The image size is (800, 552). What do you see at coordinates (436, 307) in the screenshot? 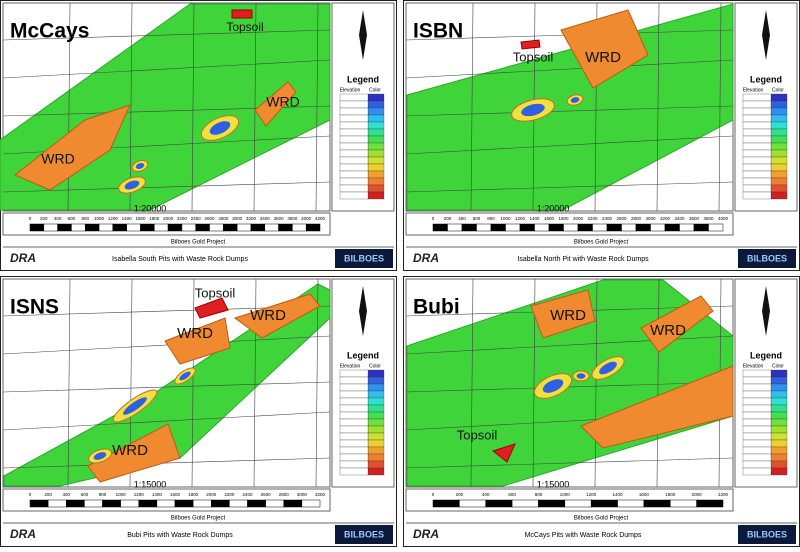
I see `panel-title: Bubi` at bounding box center [436, 307].